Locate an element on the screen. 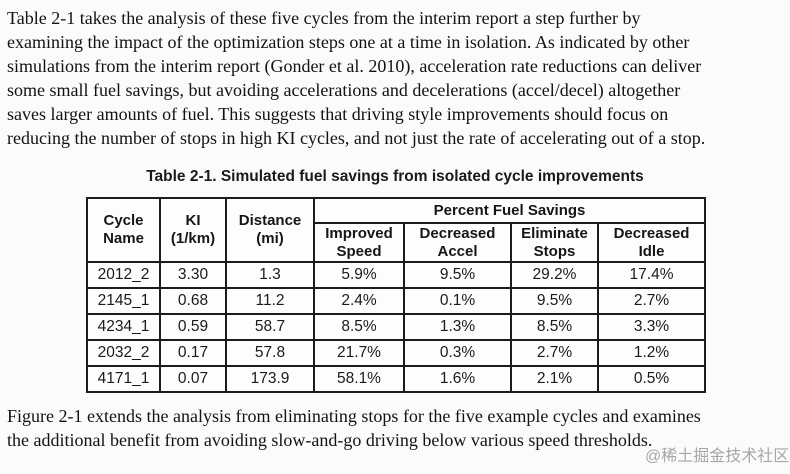 This screenshot has height=474, width=790. col-header-eliminate-stops: Eliminate Stops is located at coordinates (554, 242).